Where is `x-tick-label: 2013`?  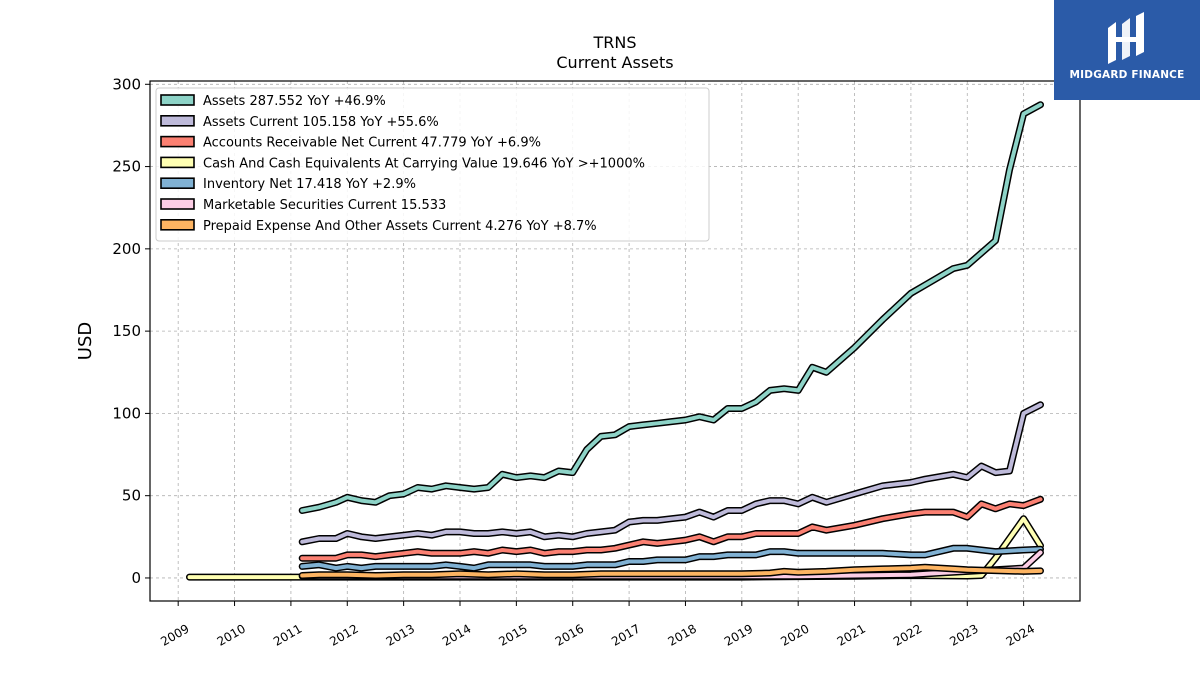
x-tick-label: 2013 is located at coordinates (400, 634).